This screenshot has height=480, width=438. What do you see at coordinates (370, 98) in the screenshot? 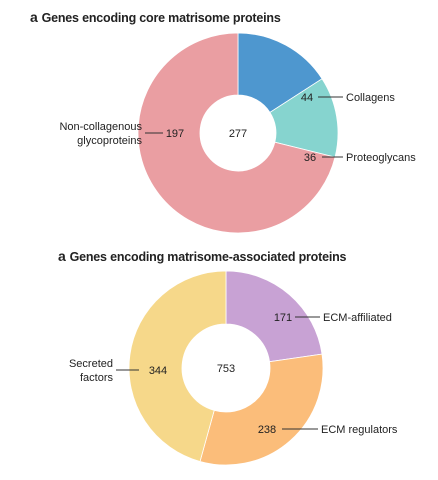
I see `category-label-collagens: Collagens` at bounding box center [370, 98].